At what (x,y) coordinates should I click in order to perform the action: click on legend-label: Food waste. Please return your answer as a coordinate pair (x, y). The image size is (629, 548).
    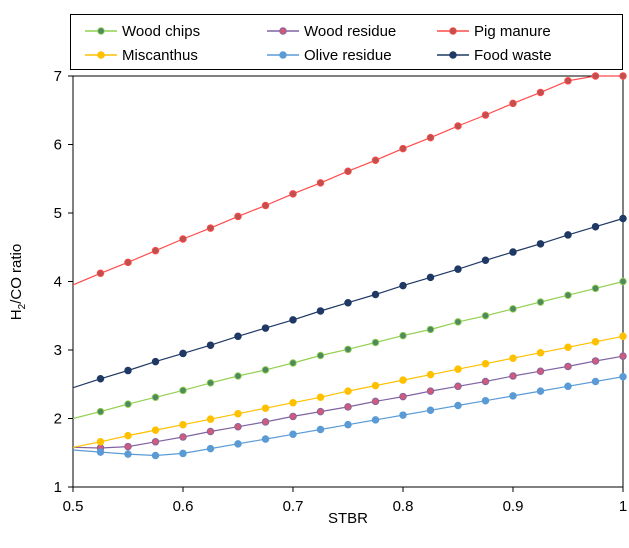
    Looking at the image, I should click on (513, 55).